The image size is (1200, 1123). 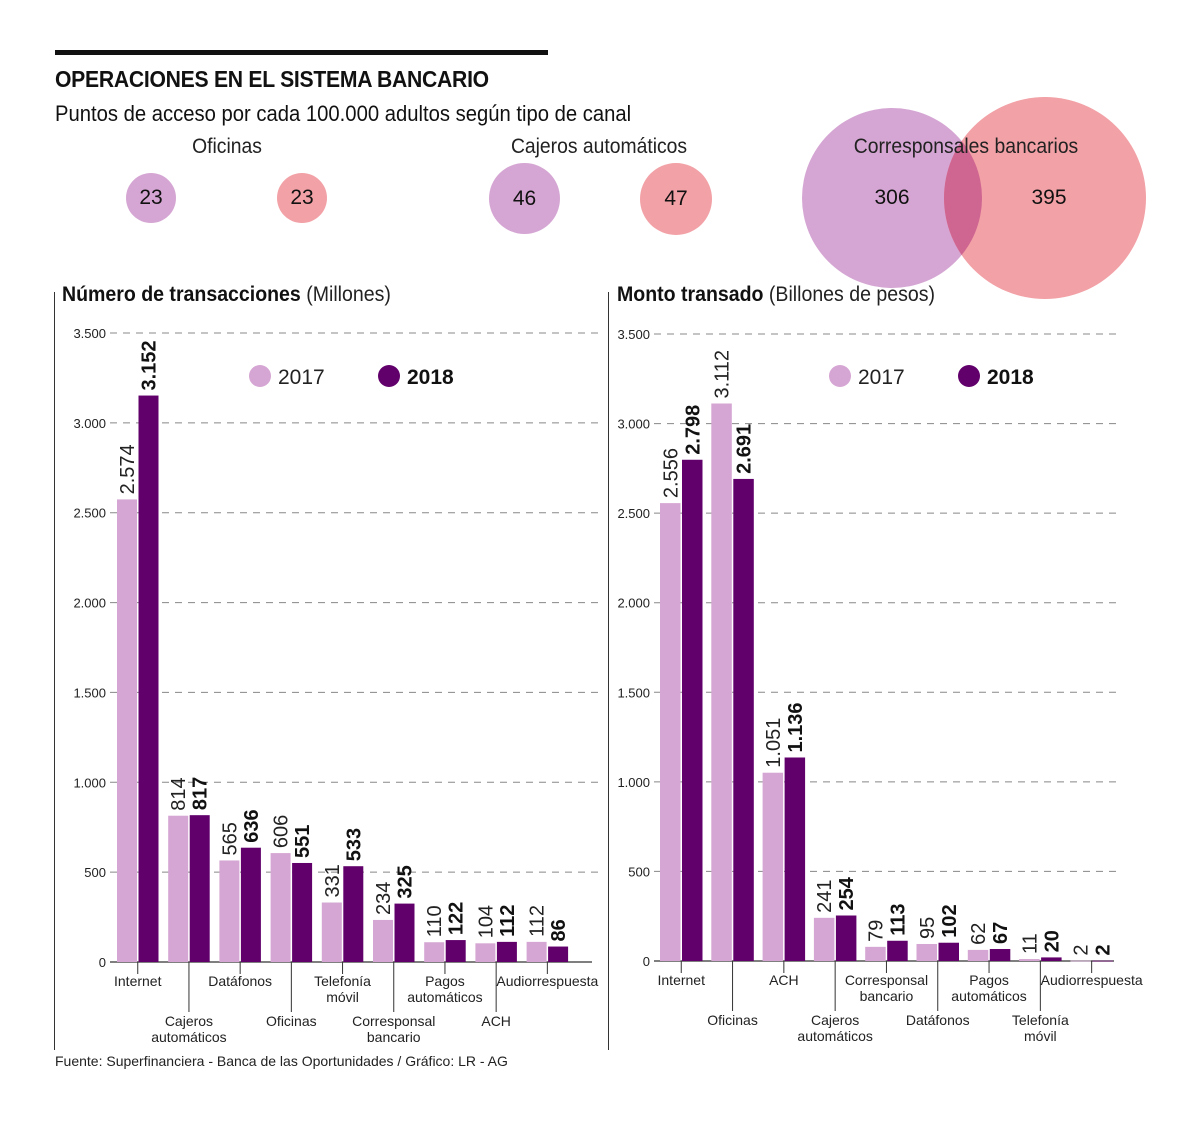 What do you see at coordinates (989, 980) in the screenshot?
I see `category-label: Pagos` at bounding box center [989, 980].